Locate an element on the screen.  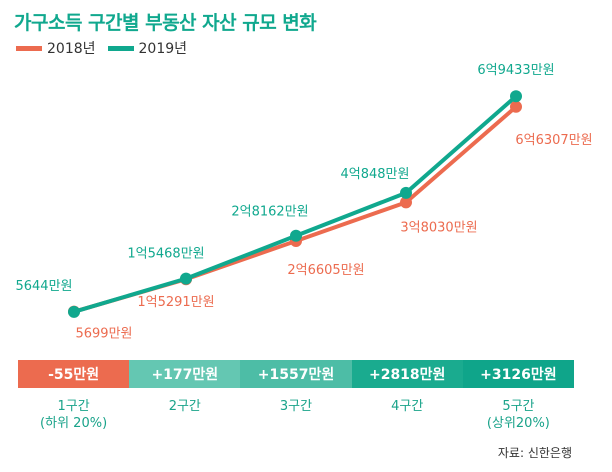
data-point-2018년-5 is located at coordinates (516, 106).